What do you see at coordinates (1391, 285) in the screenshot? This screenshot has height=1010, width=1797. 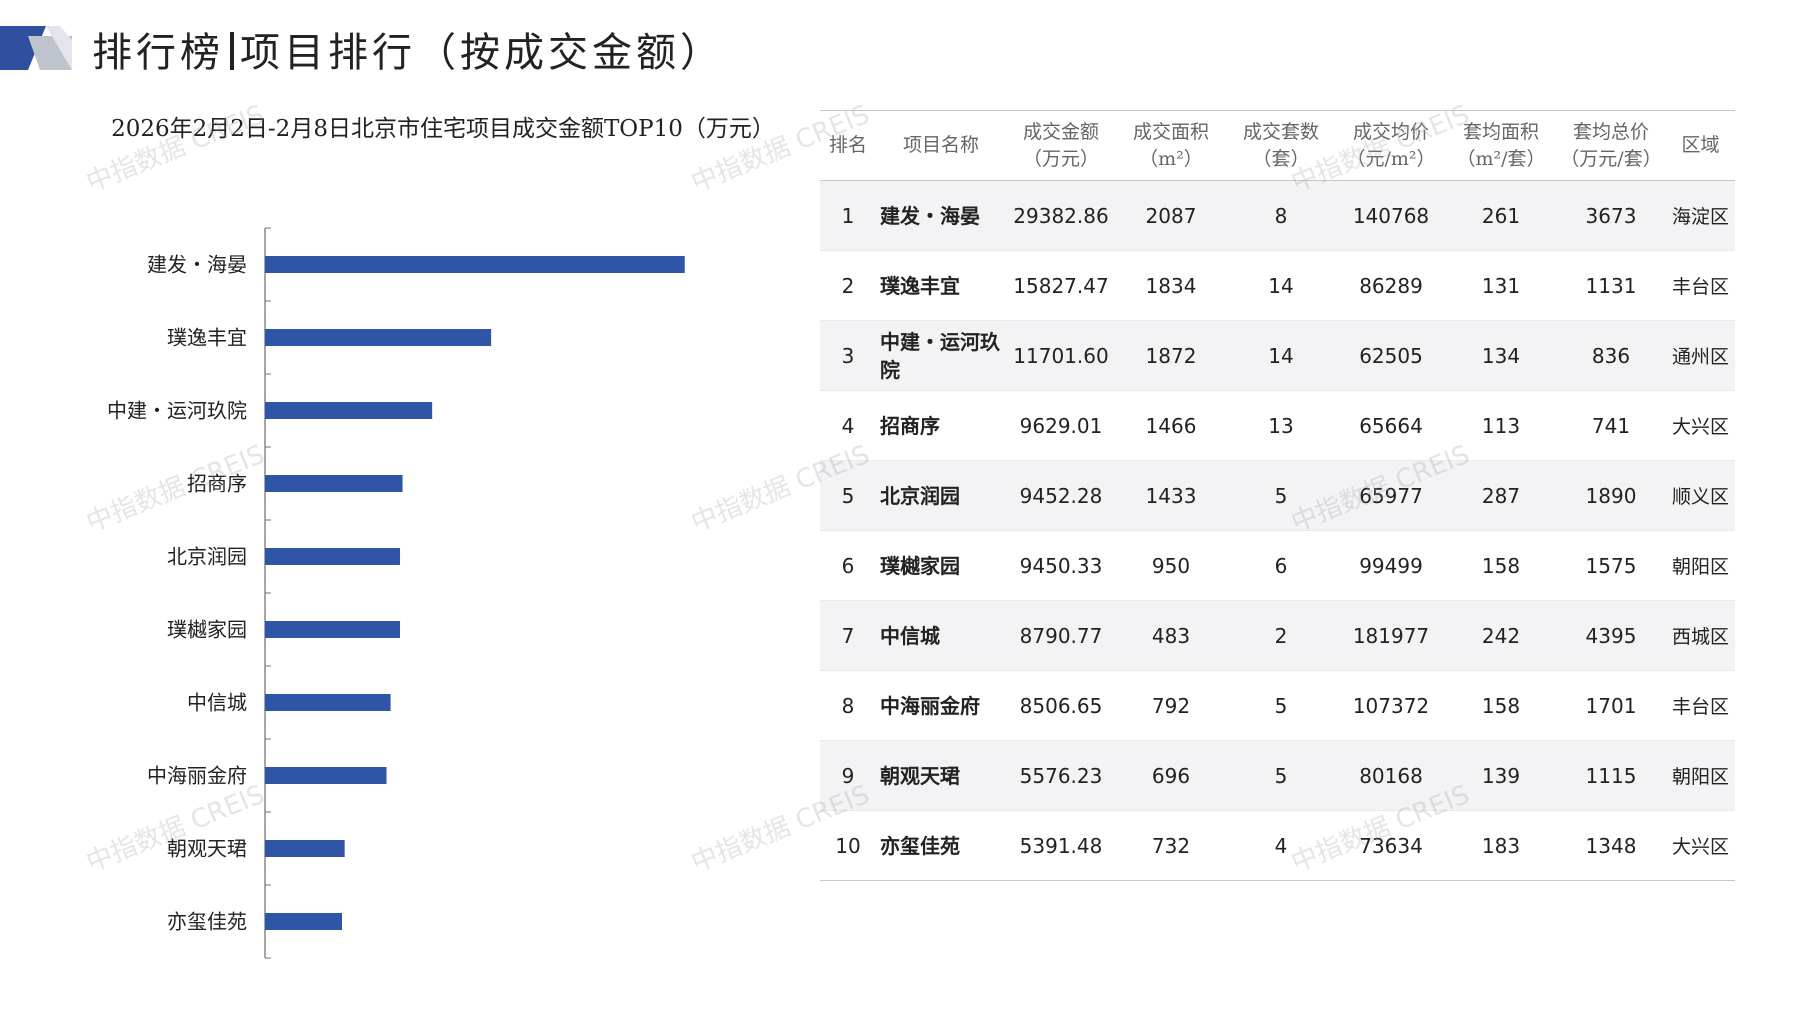 I see `cell-price: 86289` at bounding box center [1391, 285].